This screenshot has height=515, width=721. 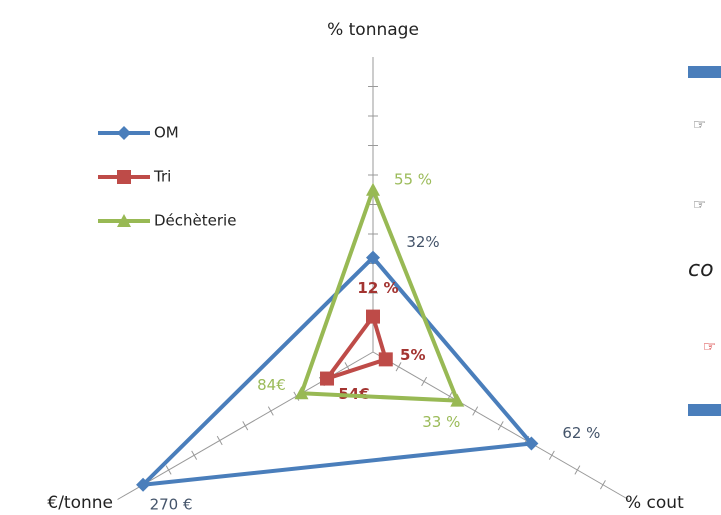 What do you see at coordinates (422, 242) in the screenshot?
I see `data-label: 32%` at bounding box center [422, 242].